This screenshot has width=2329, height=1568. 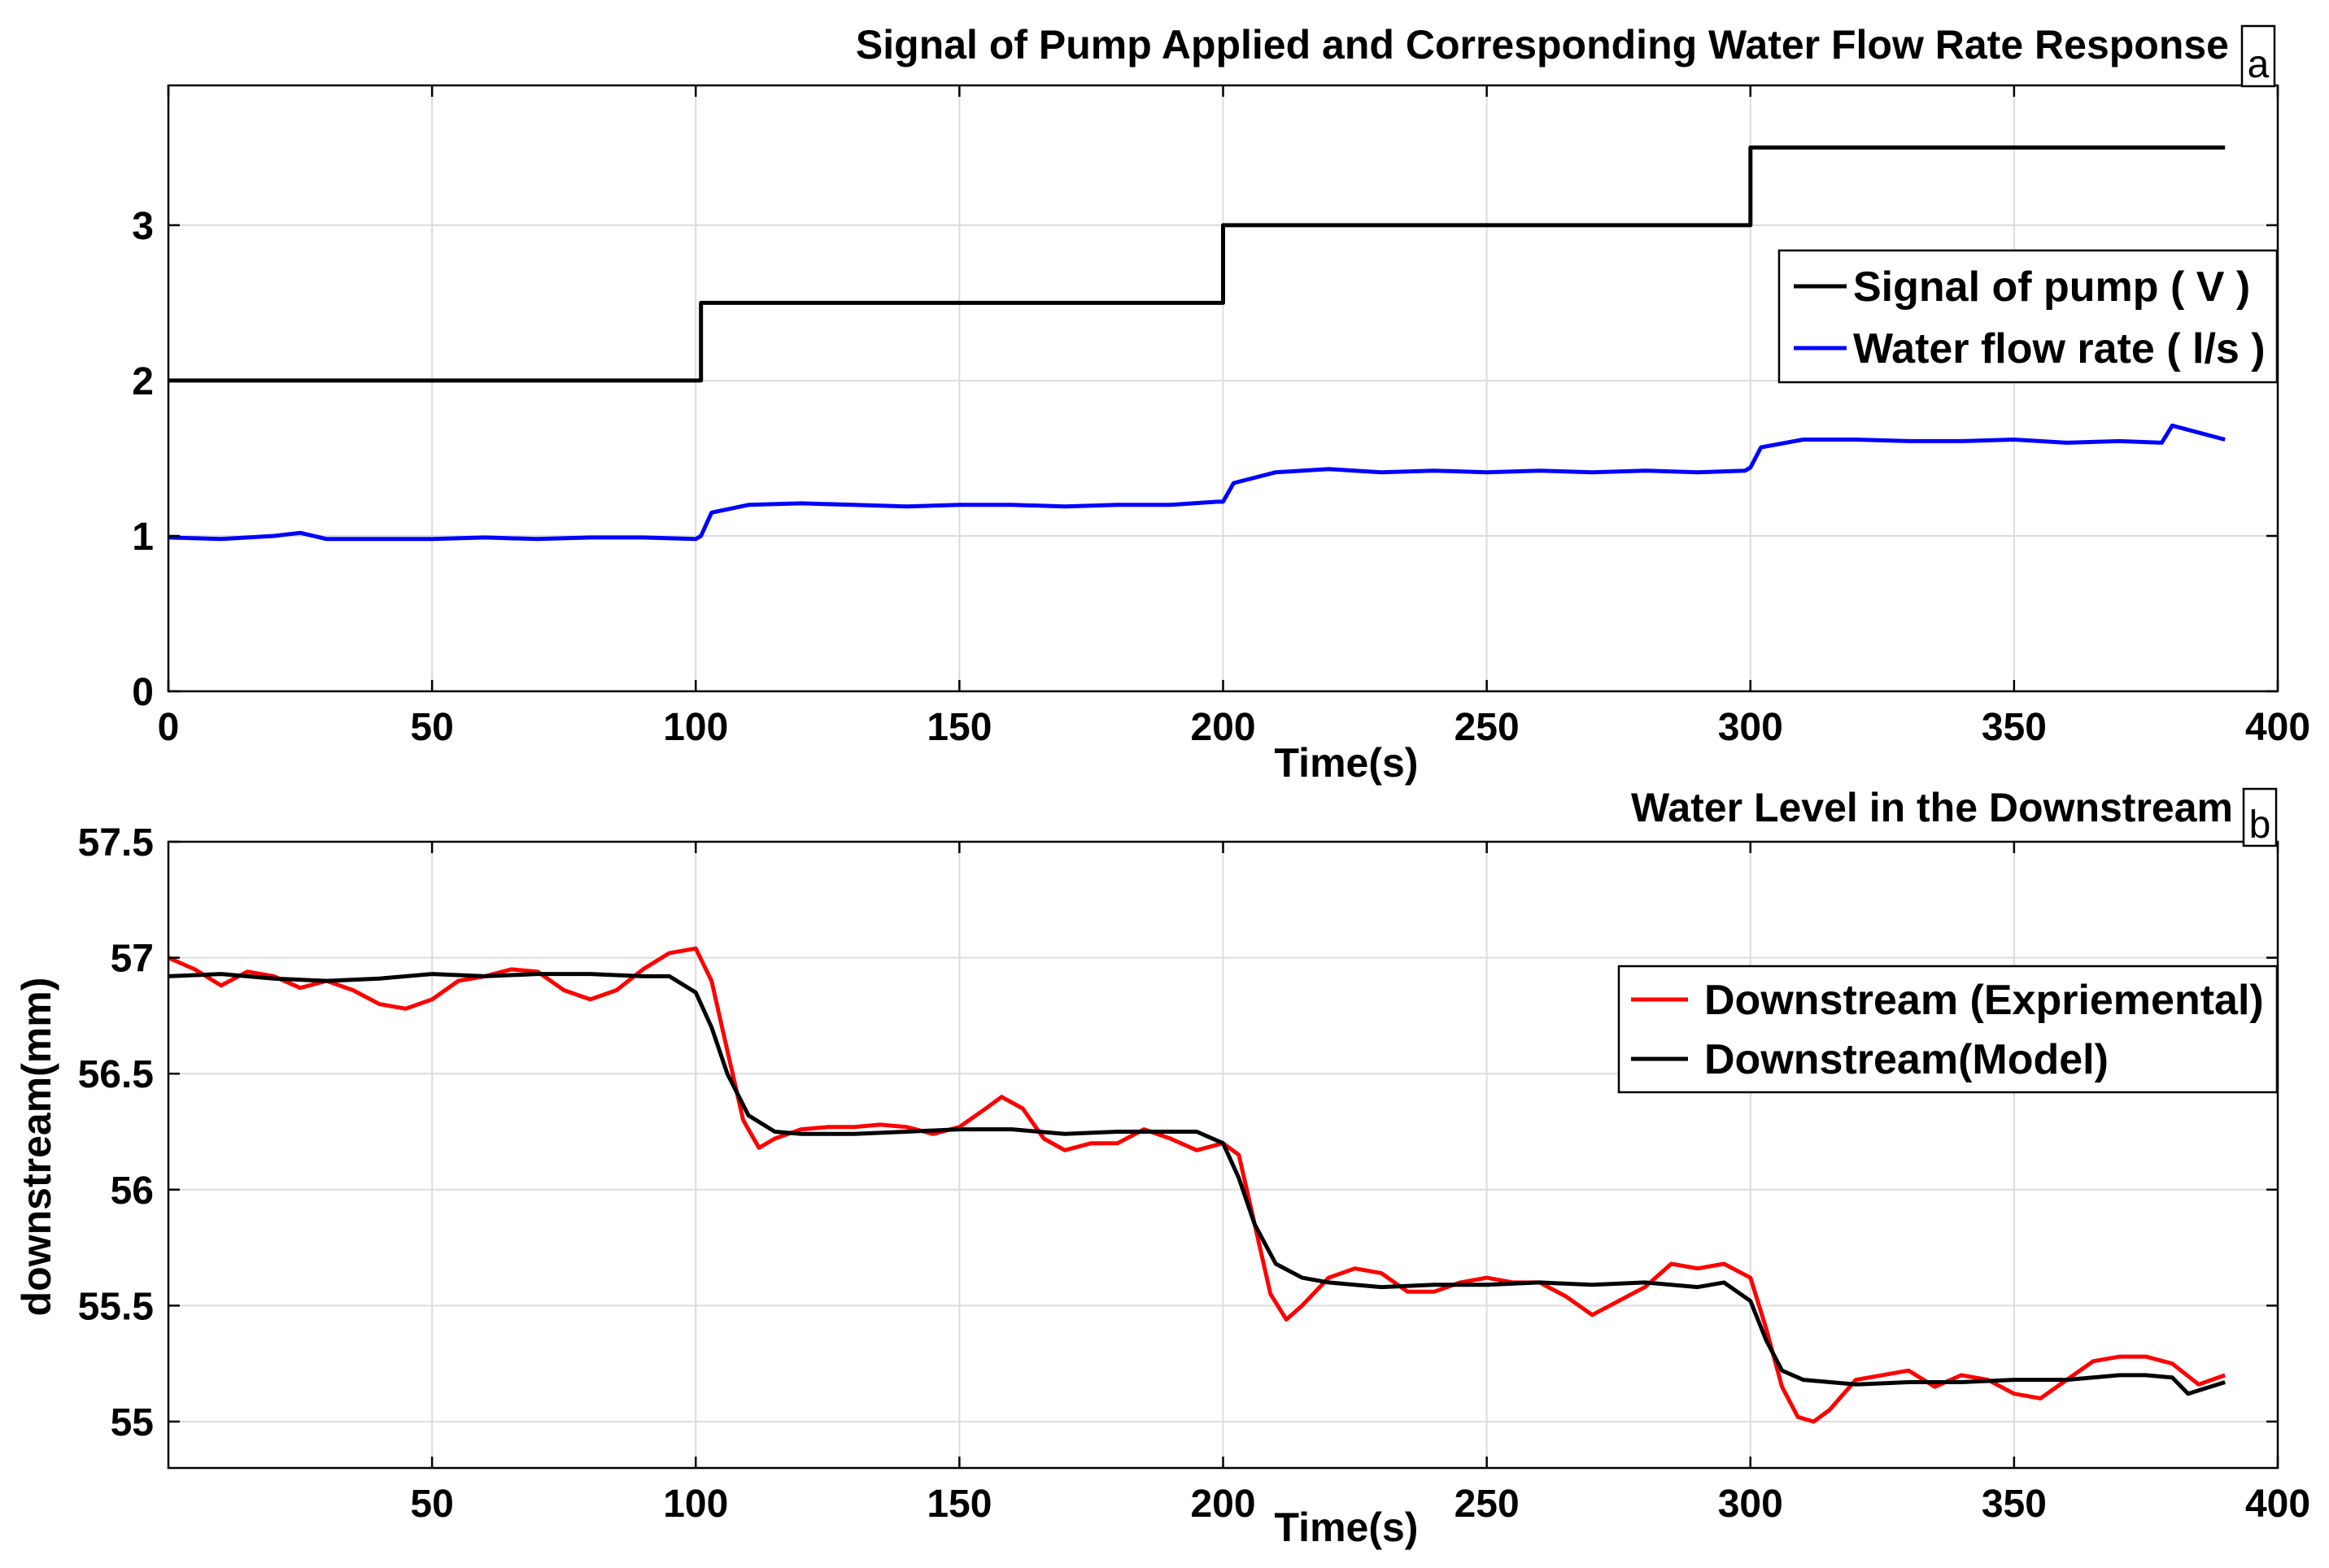 What do you see at coordinates (1347, 763) in the screenshot?
I see `panel-a-xlabel: Time(s)` at bounding box center [1347, 763].